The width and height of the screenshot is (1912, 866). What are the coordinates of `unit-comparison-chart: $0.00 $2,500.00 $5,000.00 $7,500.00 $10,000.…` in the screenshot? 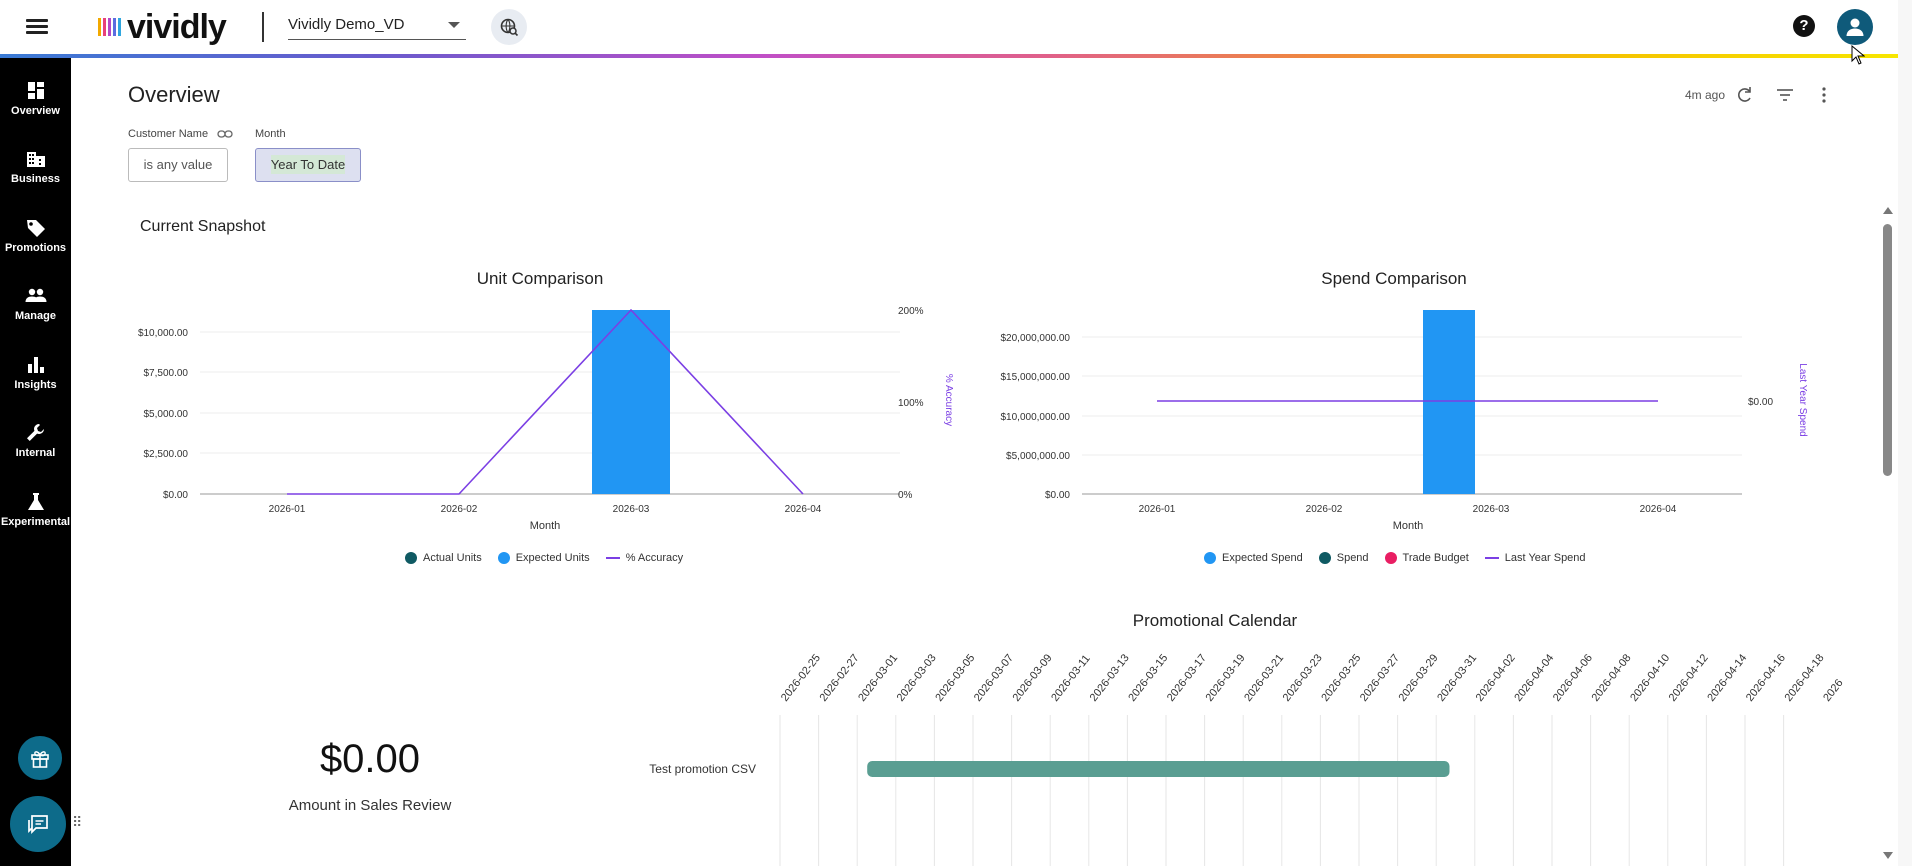 It's located at (546, 419).